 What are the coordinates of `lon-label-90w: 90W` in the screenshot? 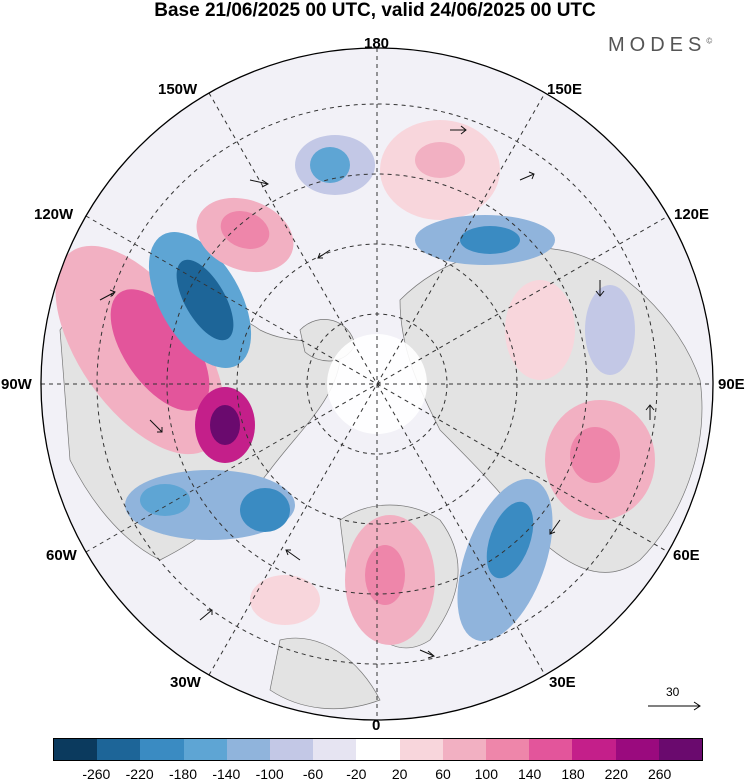 It's located at (16, 384).